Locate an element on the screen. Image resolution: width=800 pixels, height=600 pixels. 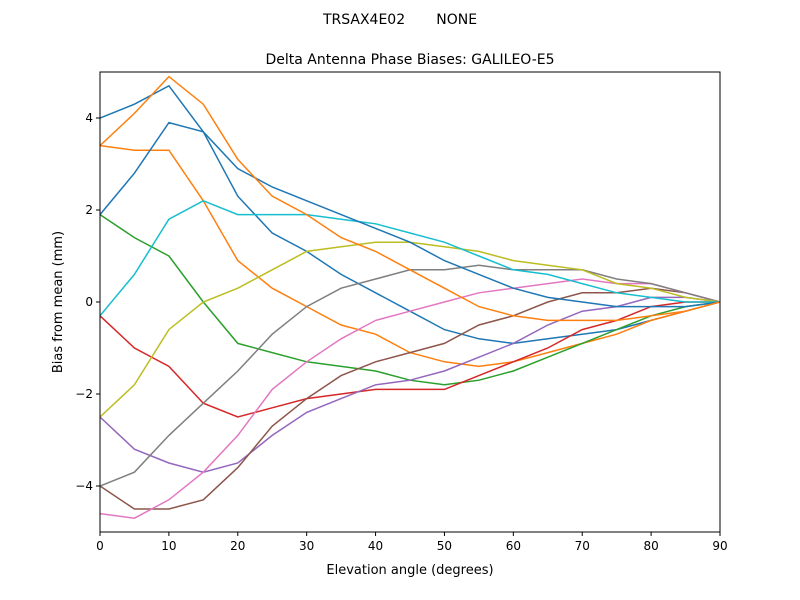
x-tick-label: 30 is located at coordinates (306, 546).